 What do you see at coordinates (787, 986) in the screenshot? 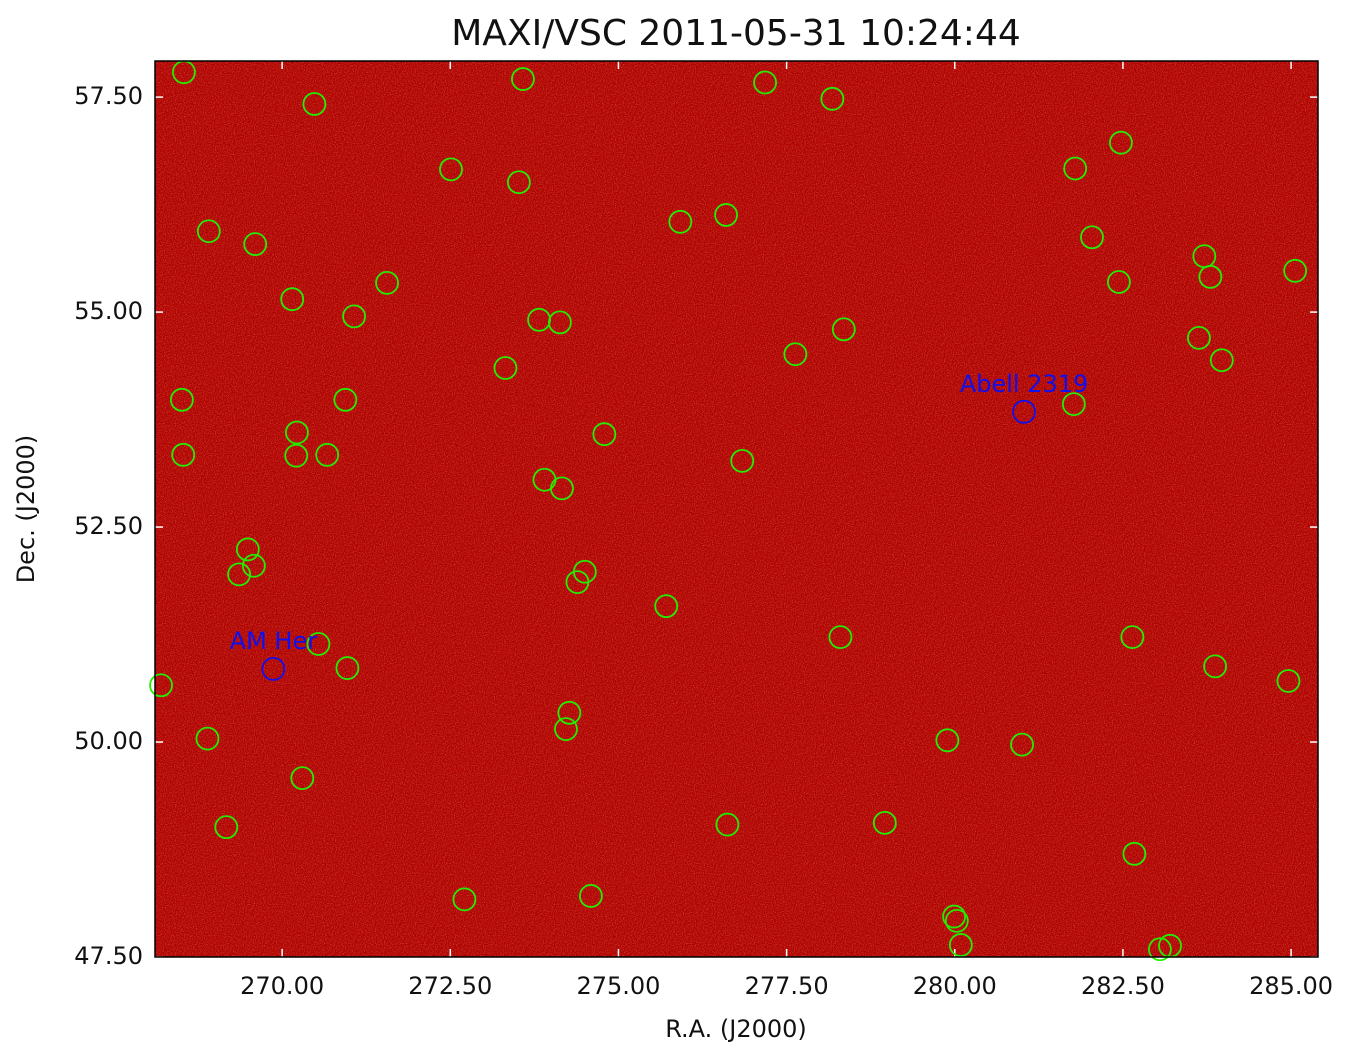
I see `x-tick-label: 277.50` at bounding box center [787, 986].